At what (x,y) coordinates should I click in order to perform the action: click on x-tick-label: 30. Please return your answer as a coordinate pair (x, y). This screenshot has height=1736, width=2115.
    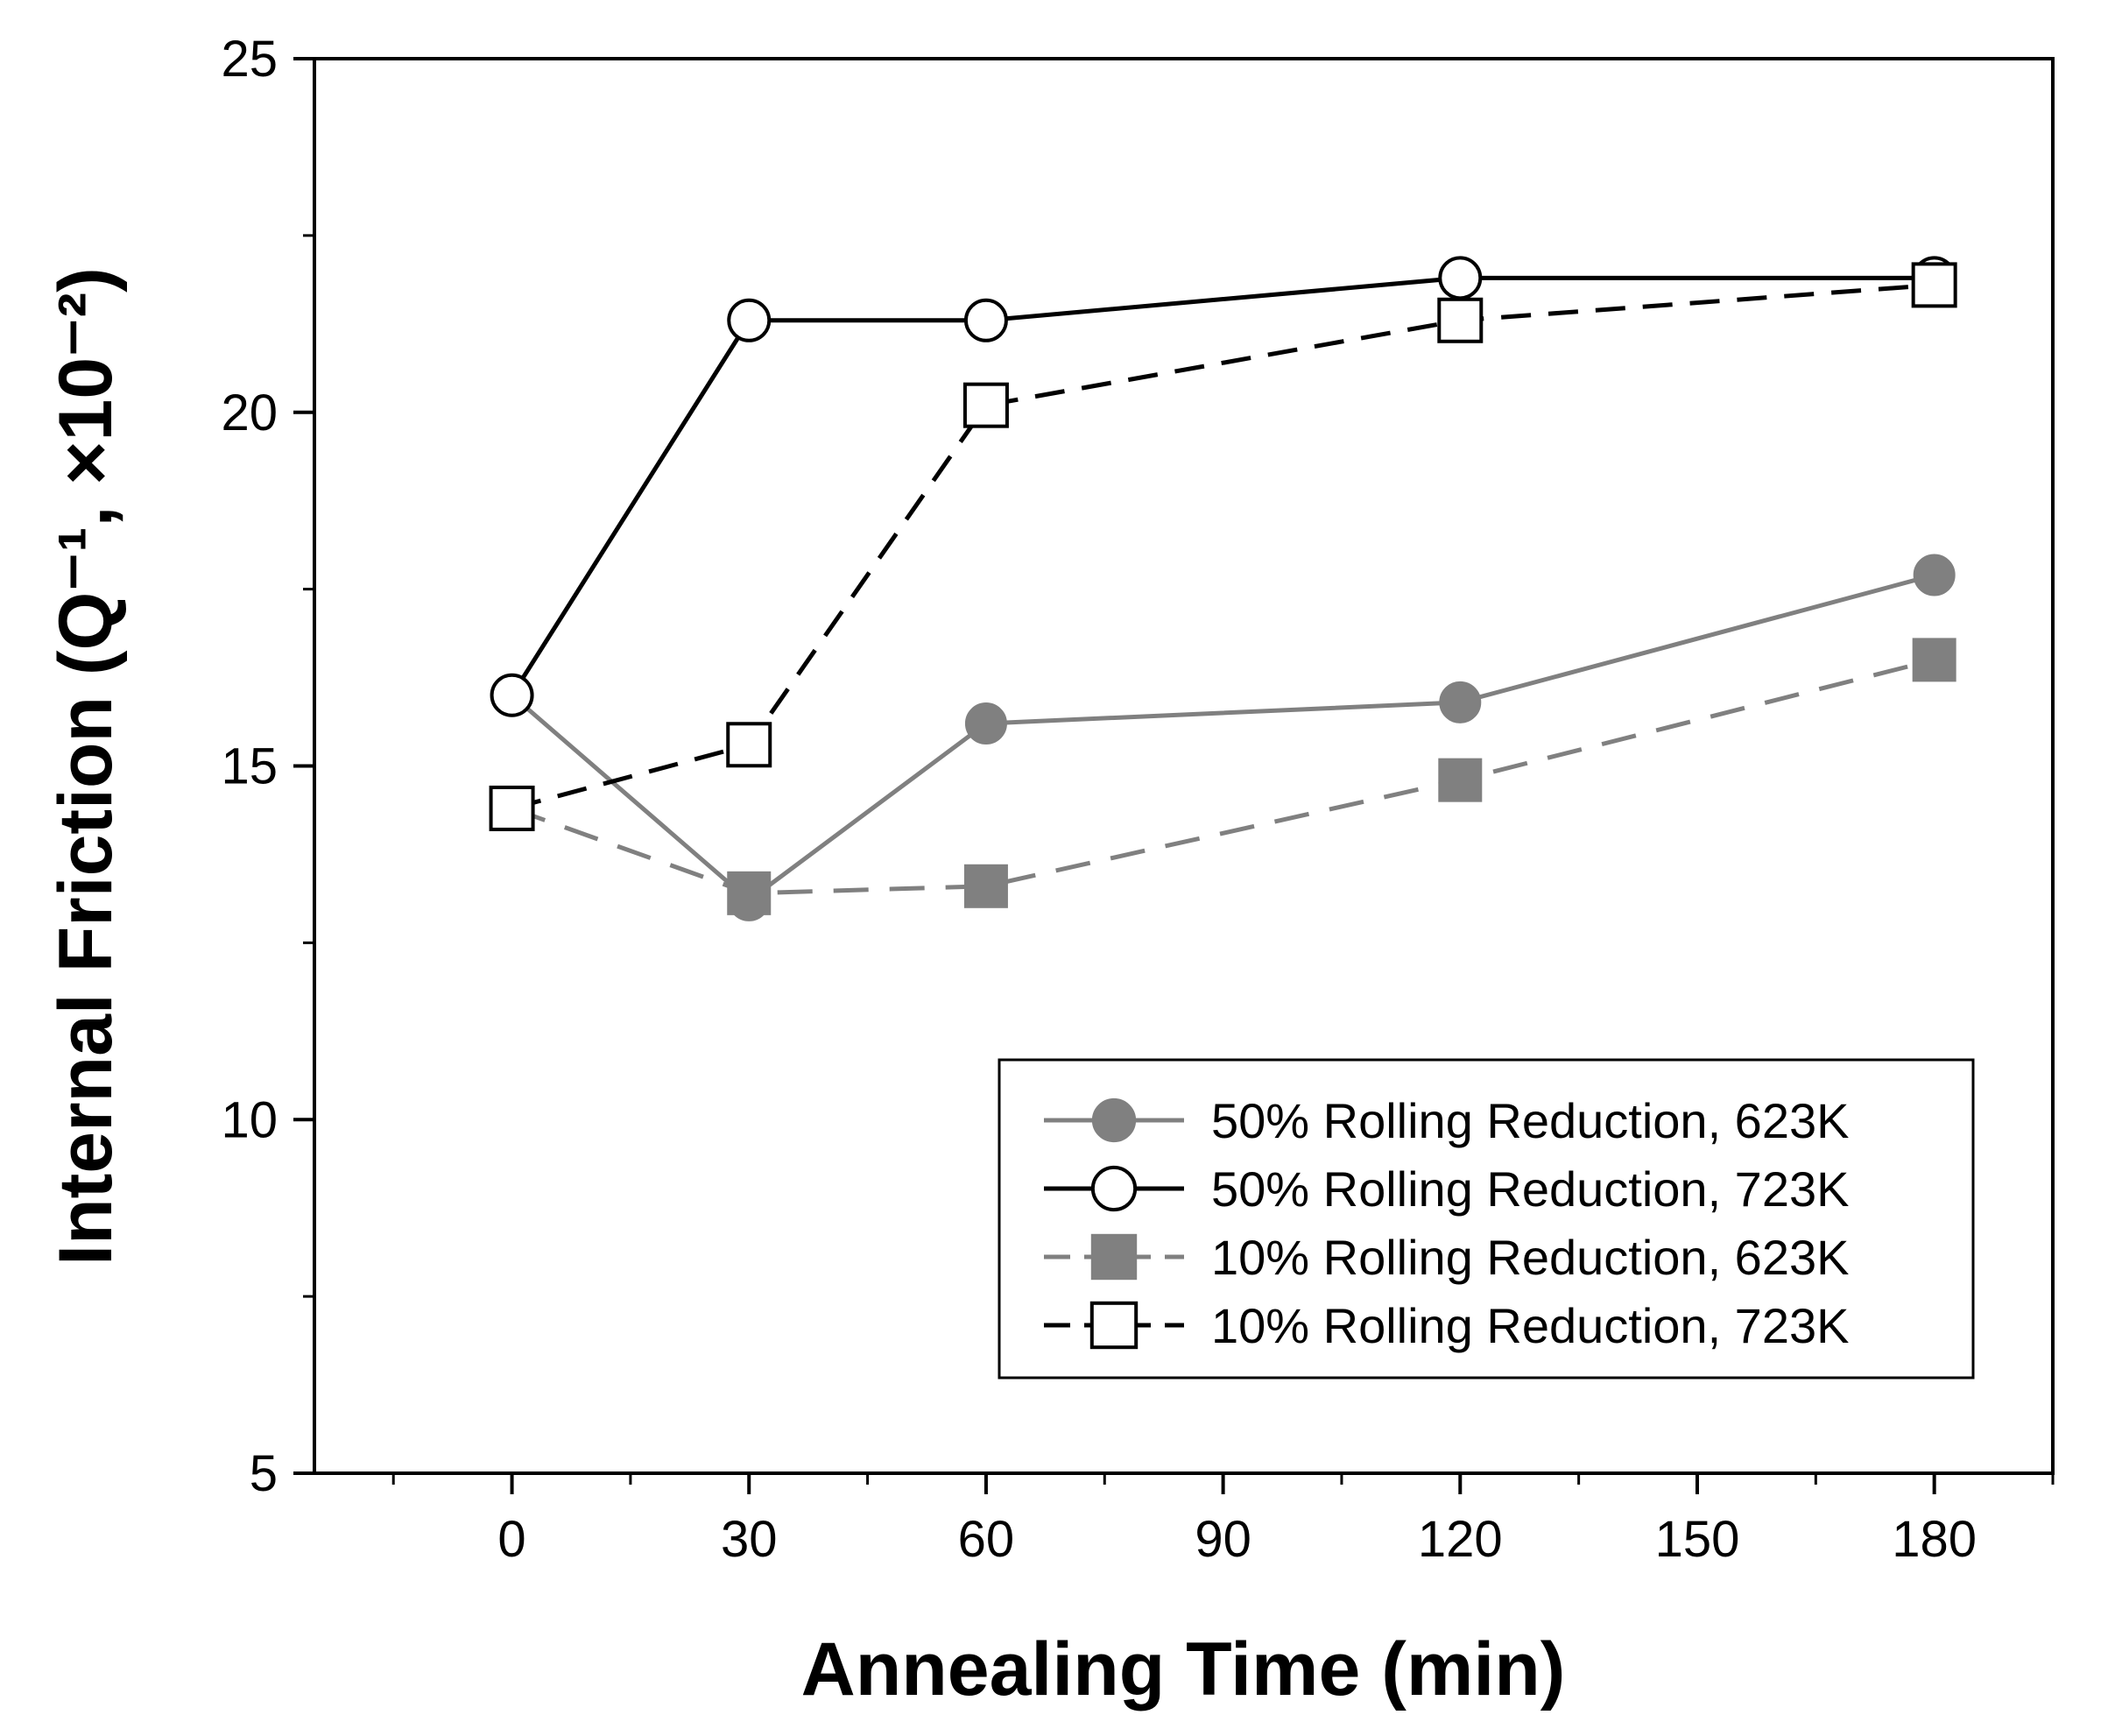
    Looking at the image, I should click on (749, 1539).